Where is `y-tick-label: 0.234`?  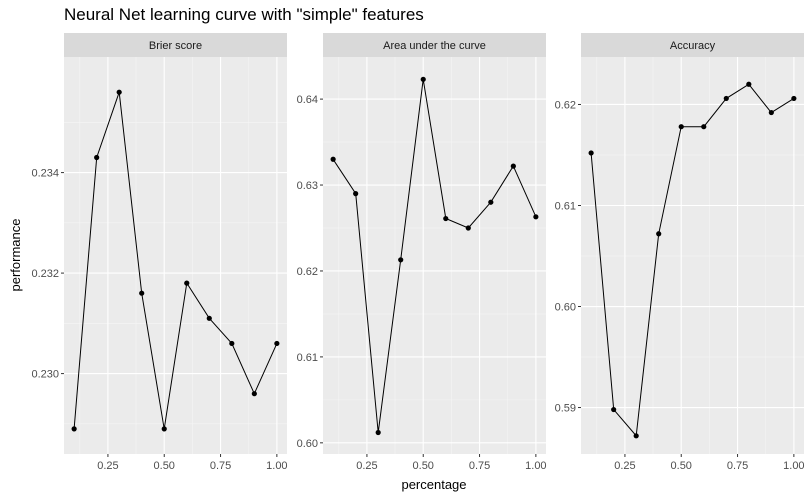 y-tick-label: 0.234 is located at coordinates (45, 174).